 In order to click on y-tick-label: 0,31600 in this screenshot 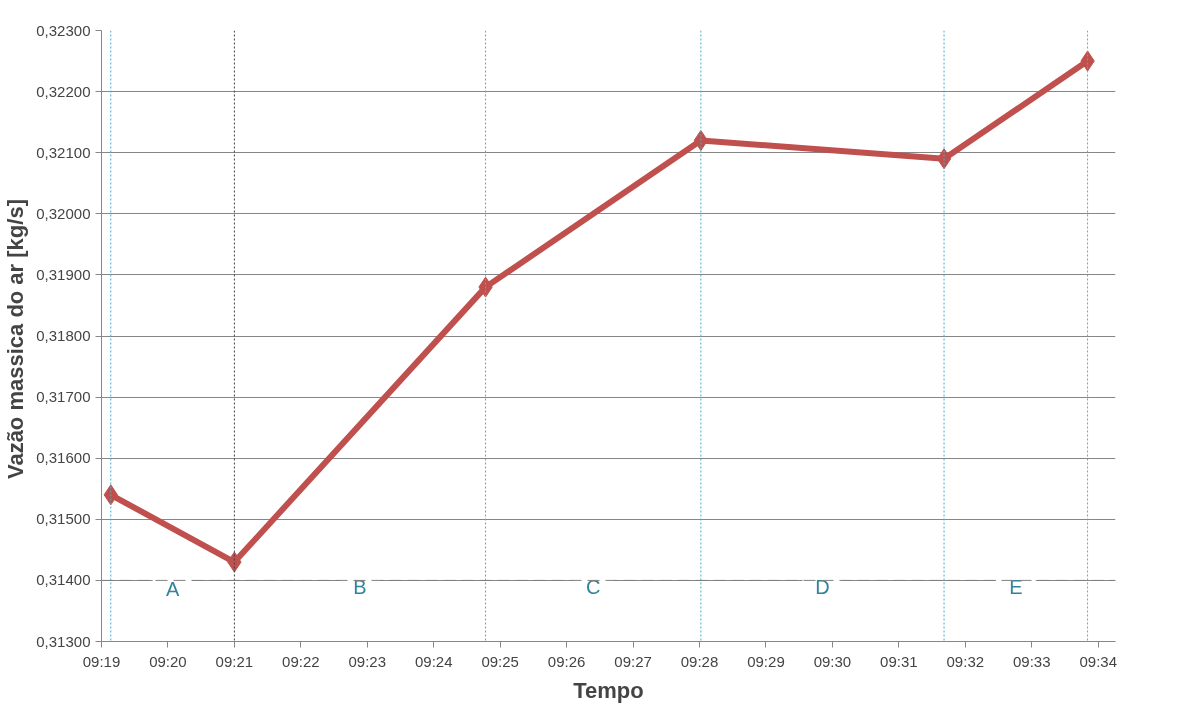, I will do `click(63, 458)`.